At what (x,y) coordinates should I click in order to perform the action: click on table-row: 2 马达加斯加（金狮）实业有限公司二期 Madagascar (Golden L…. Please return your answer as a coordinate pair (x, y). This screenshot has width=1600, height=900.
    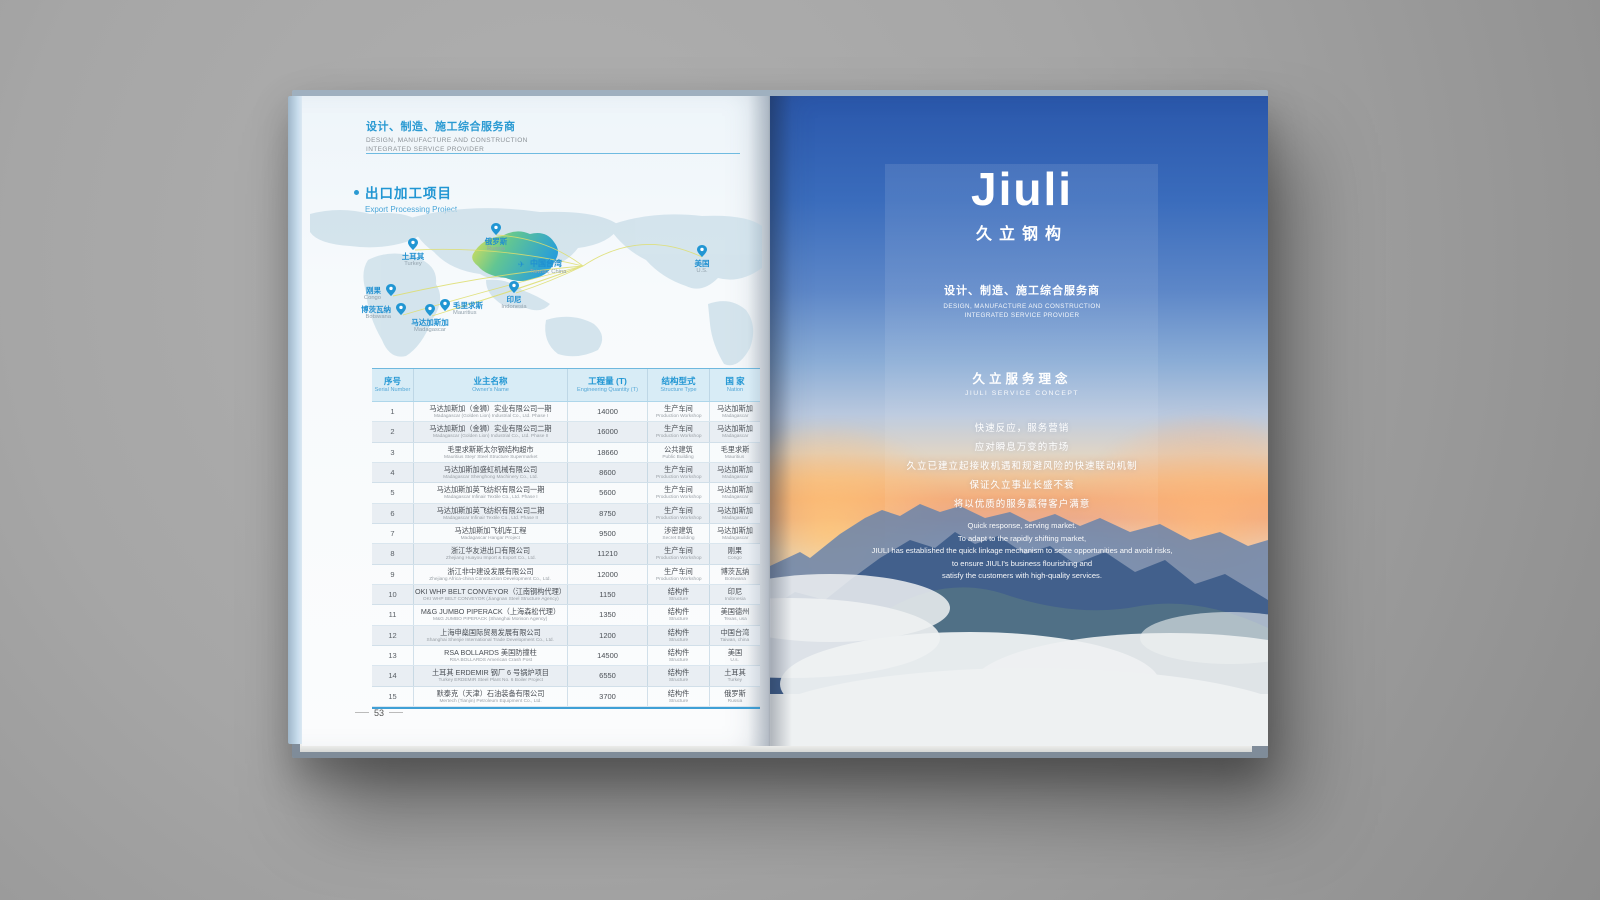
    Looking at the image, I should click on (566, 432).